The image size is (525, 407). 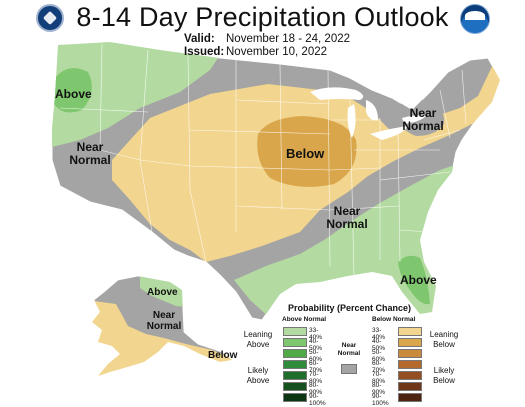 What do you see at coordinates (277, 52) in the screenshot?
I see `issued-date: November 10, 2022` at bounding box center [277, 52].